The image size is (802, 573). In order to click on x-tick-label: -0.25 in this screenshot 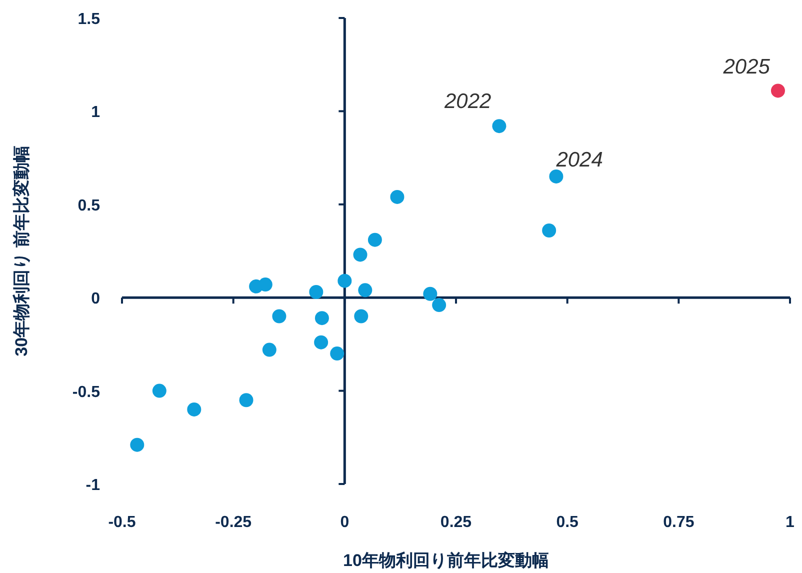, I will do `click(233, 522)`.